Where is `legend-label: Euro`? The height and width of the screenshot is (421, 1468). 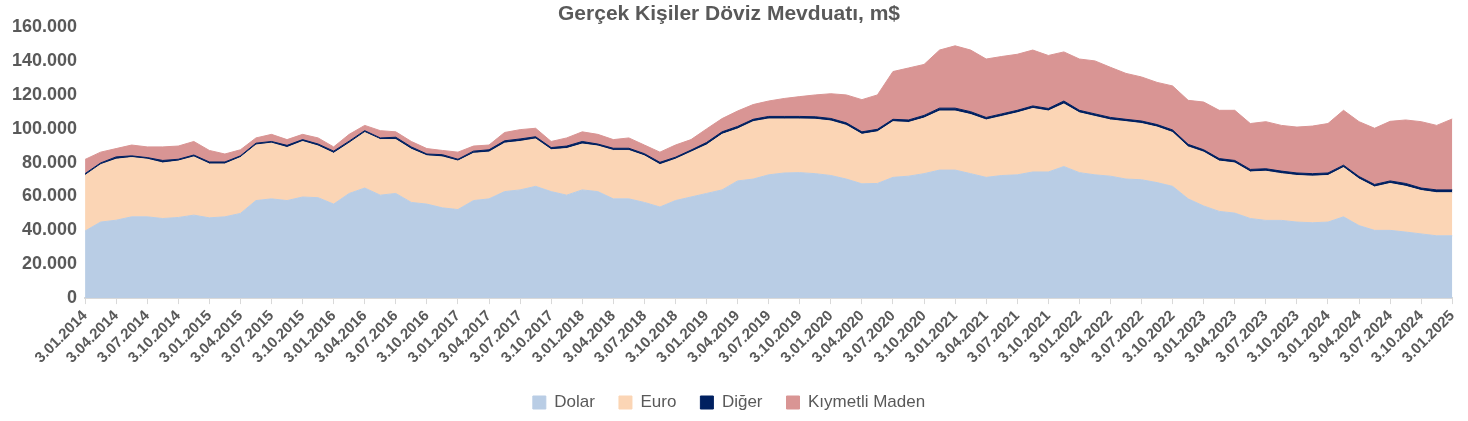 legend-label: Euro is located at coordinates (658, 402).